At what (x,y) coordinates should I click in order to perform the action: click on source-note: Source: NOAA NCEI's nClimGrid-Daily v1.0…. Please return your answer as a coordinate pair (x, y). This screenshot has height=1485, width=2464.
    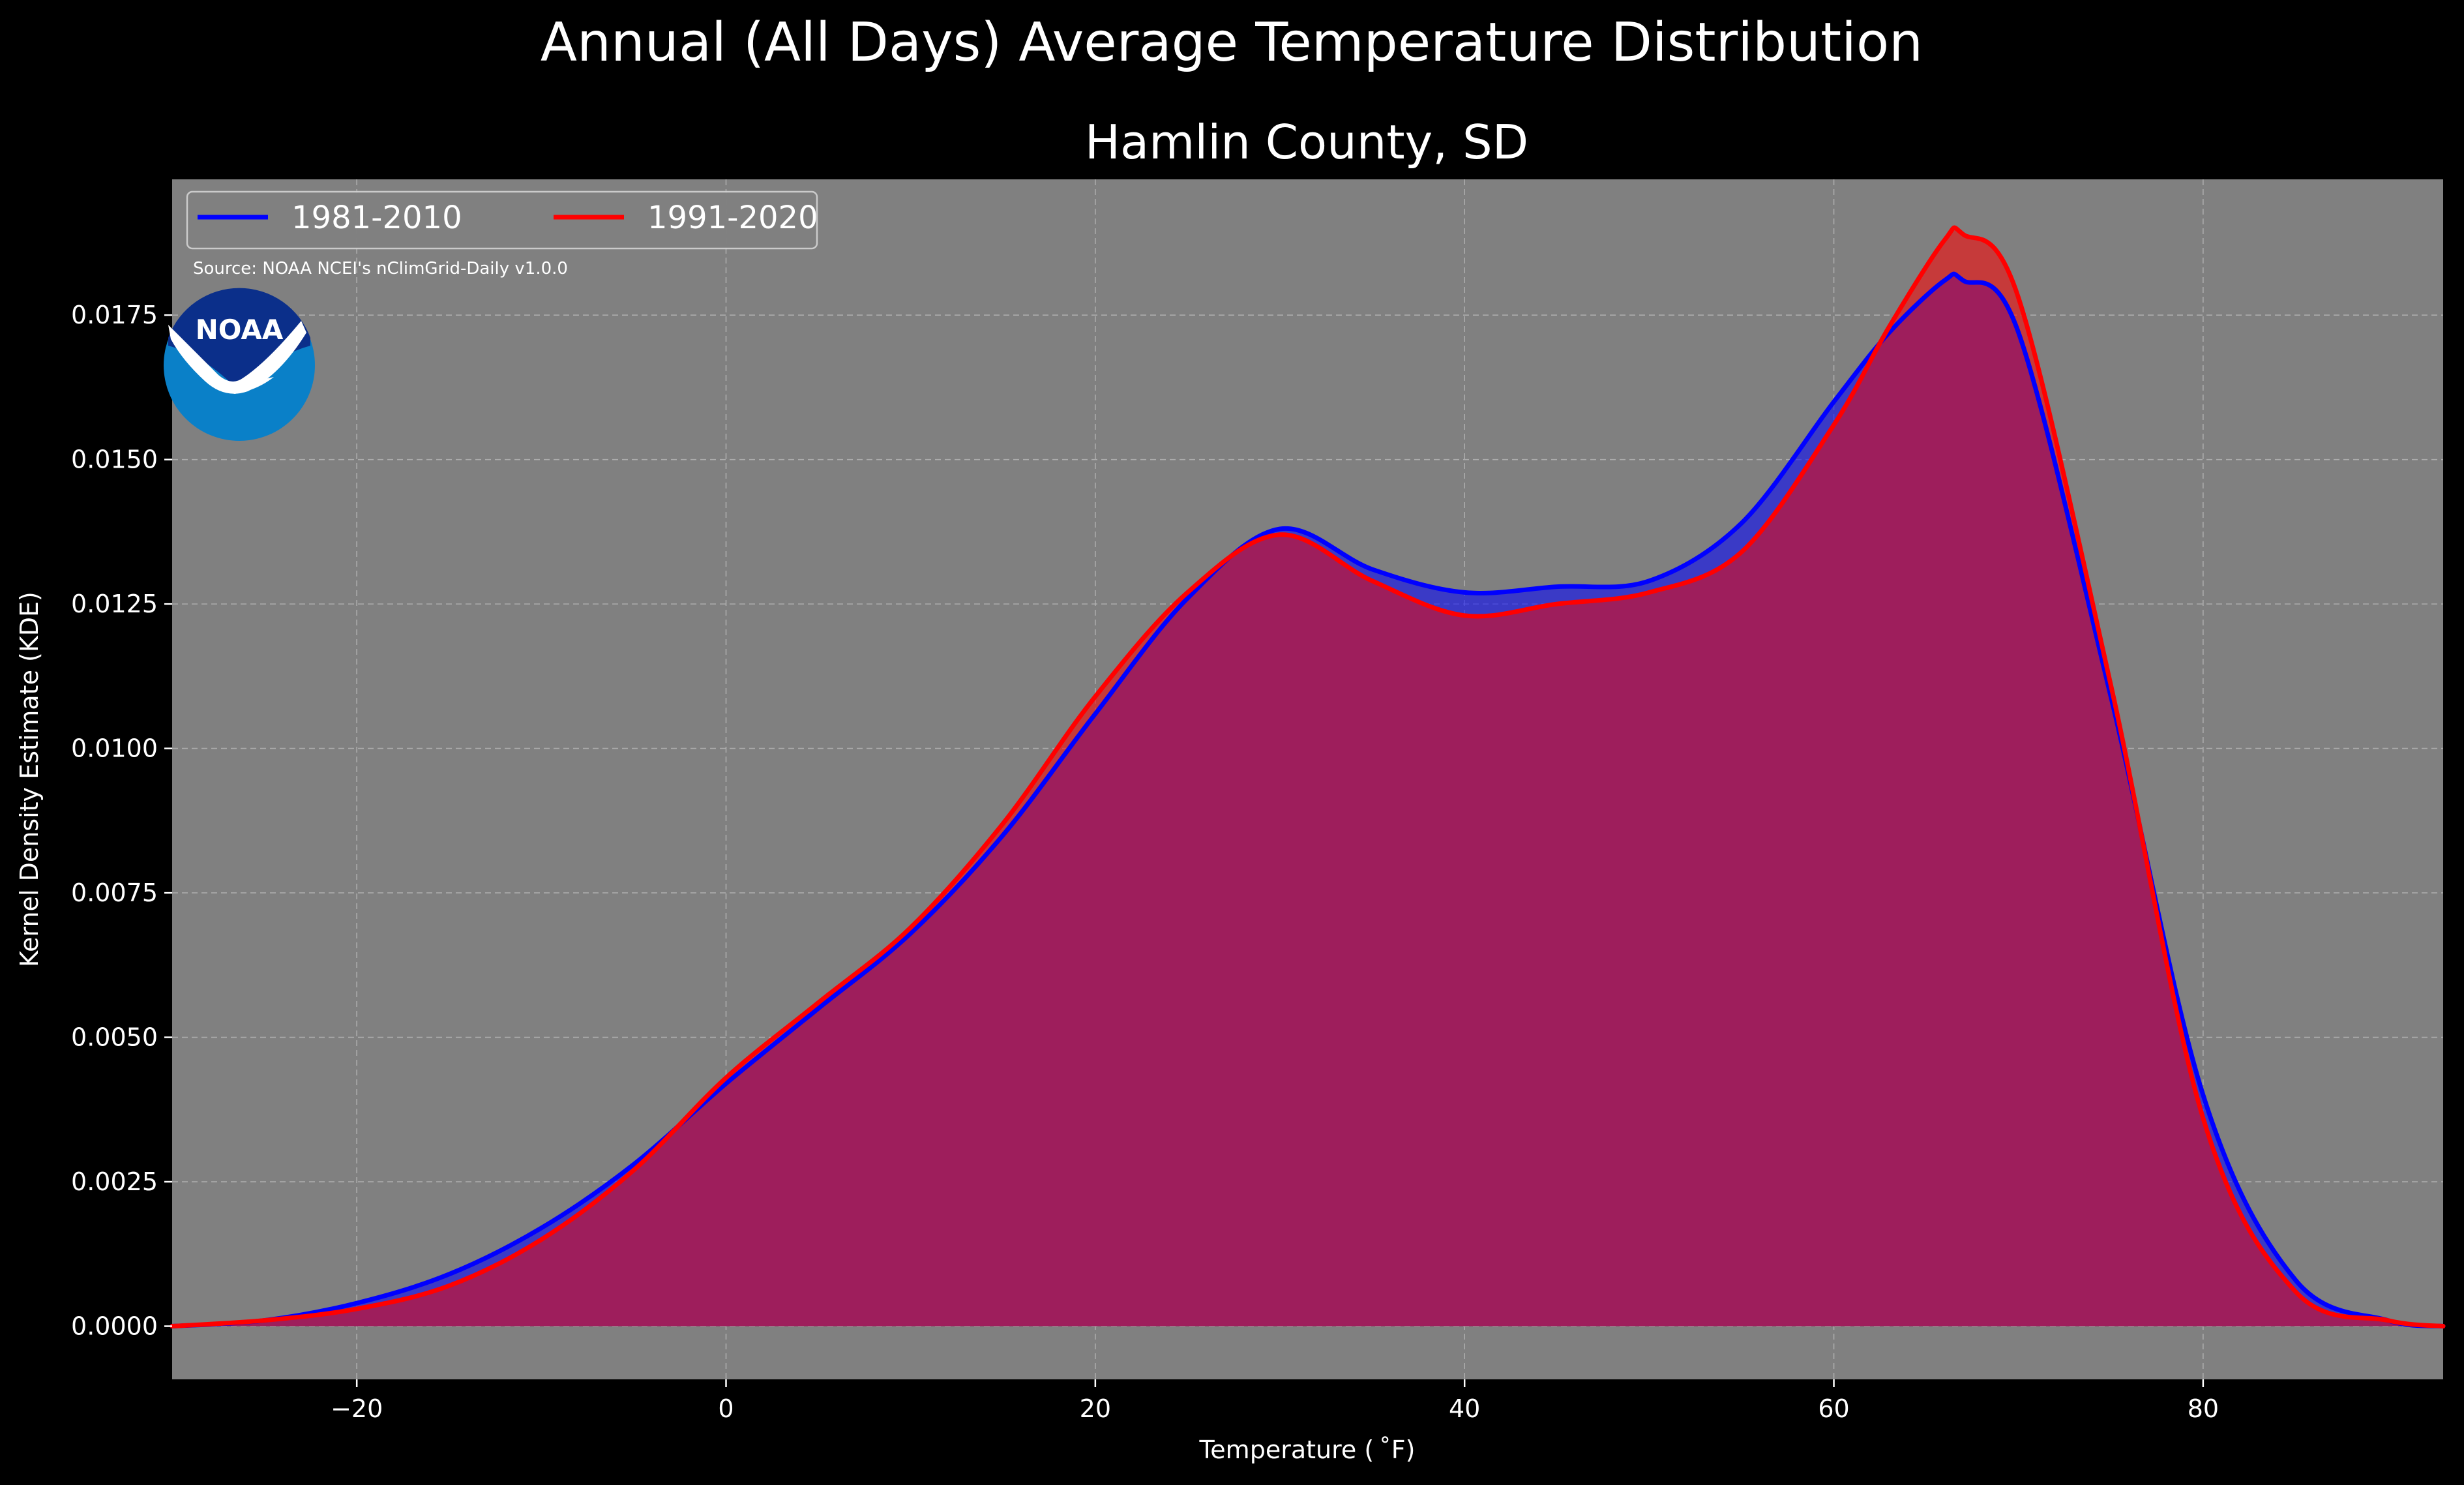
    Looking at the image, I should click on (380, 269).